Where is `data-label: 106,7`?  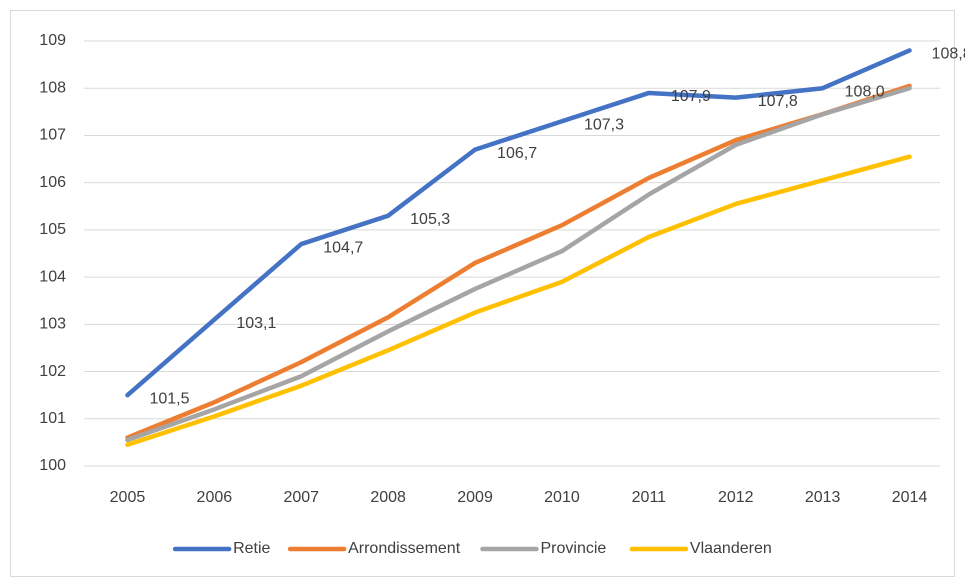
data-label: 106,7 is located at coordinates (517, 153).